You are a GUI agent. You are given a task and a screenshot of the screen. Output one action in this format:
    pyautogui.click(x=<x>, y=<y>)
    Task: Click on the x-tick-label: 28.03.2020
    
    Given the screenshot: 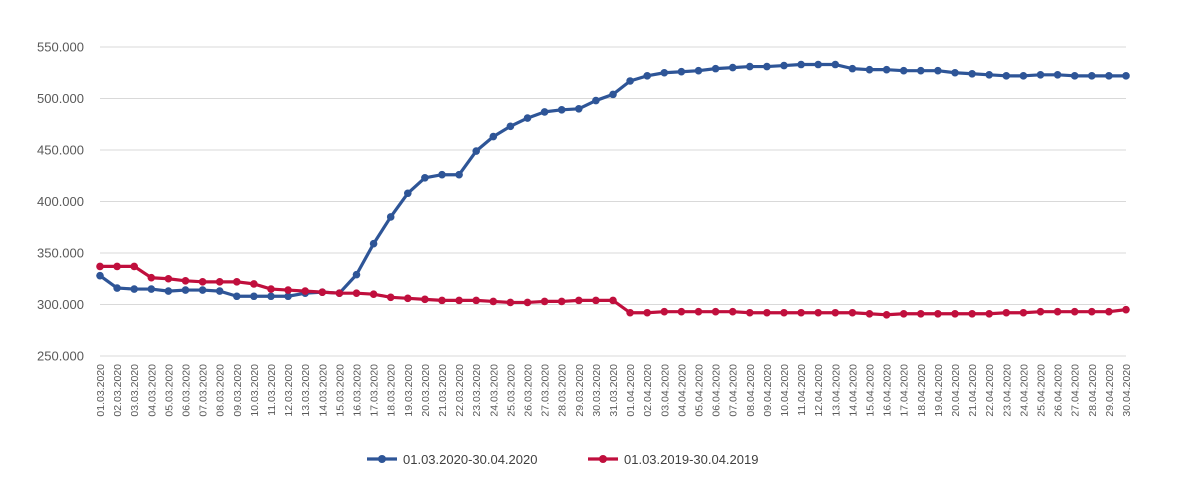 What is the action you would take?
    pyautogui.click(x=563, y=390)
    